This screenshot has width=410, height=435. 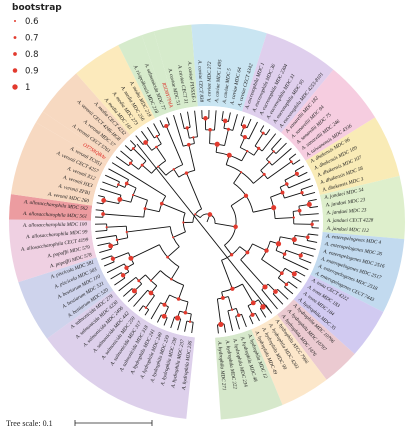 I want to click on legend-label: 0.6, so click(x=32, y=22).